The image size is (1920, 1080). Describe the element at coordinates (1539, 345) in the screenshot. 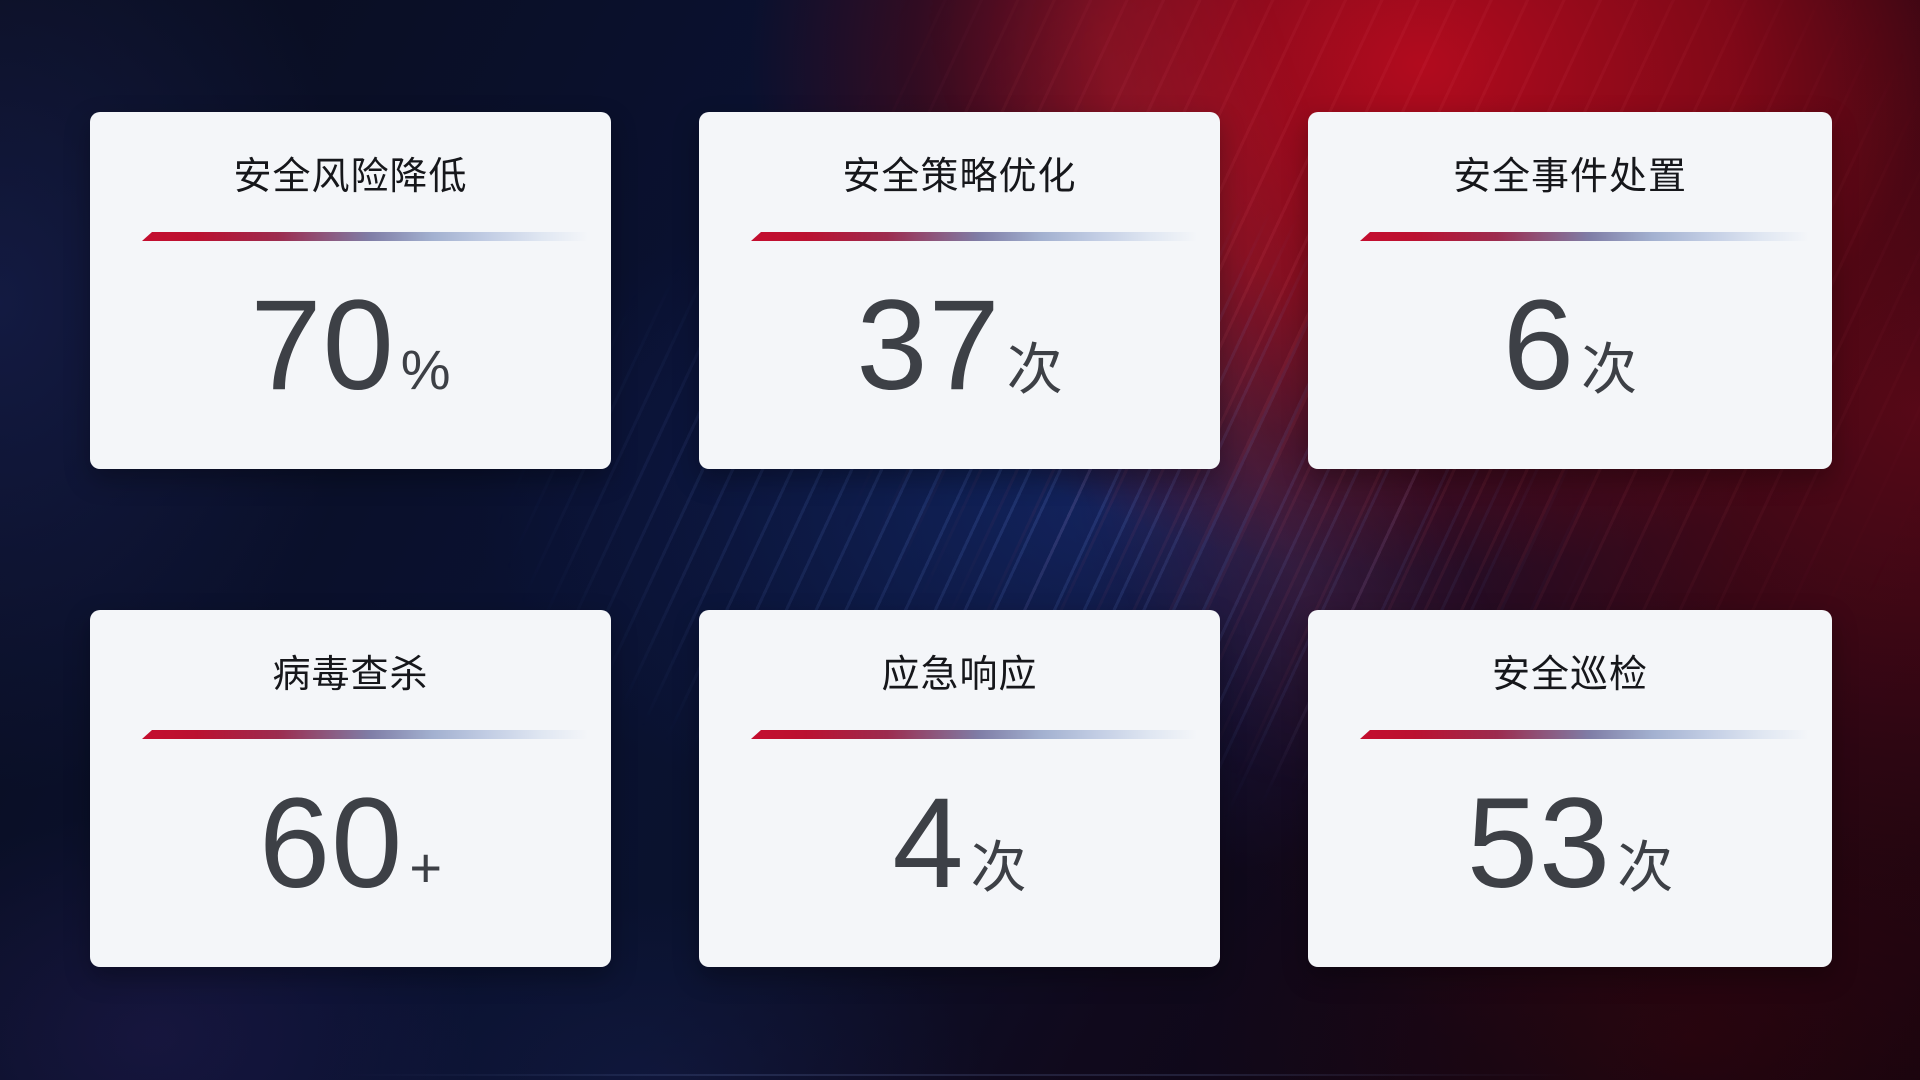

I see `stat-value-number: 6` at that location.